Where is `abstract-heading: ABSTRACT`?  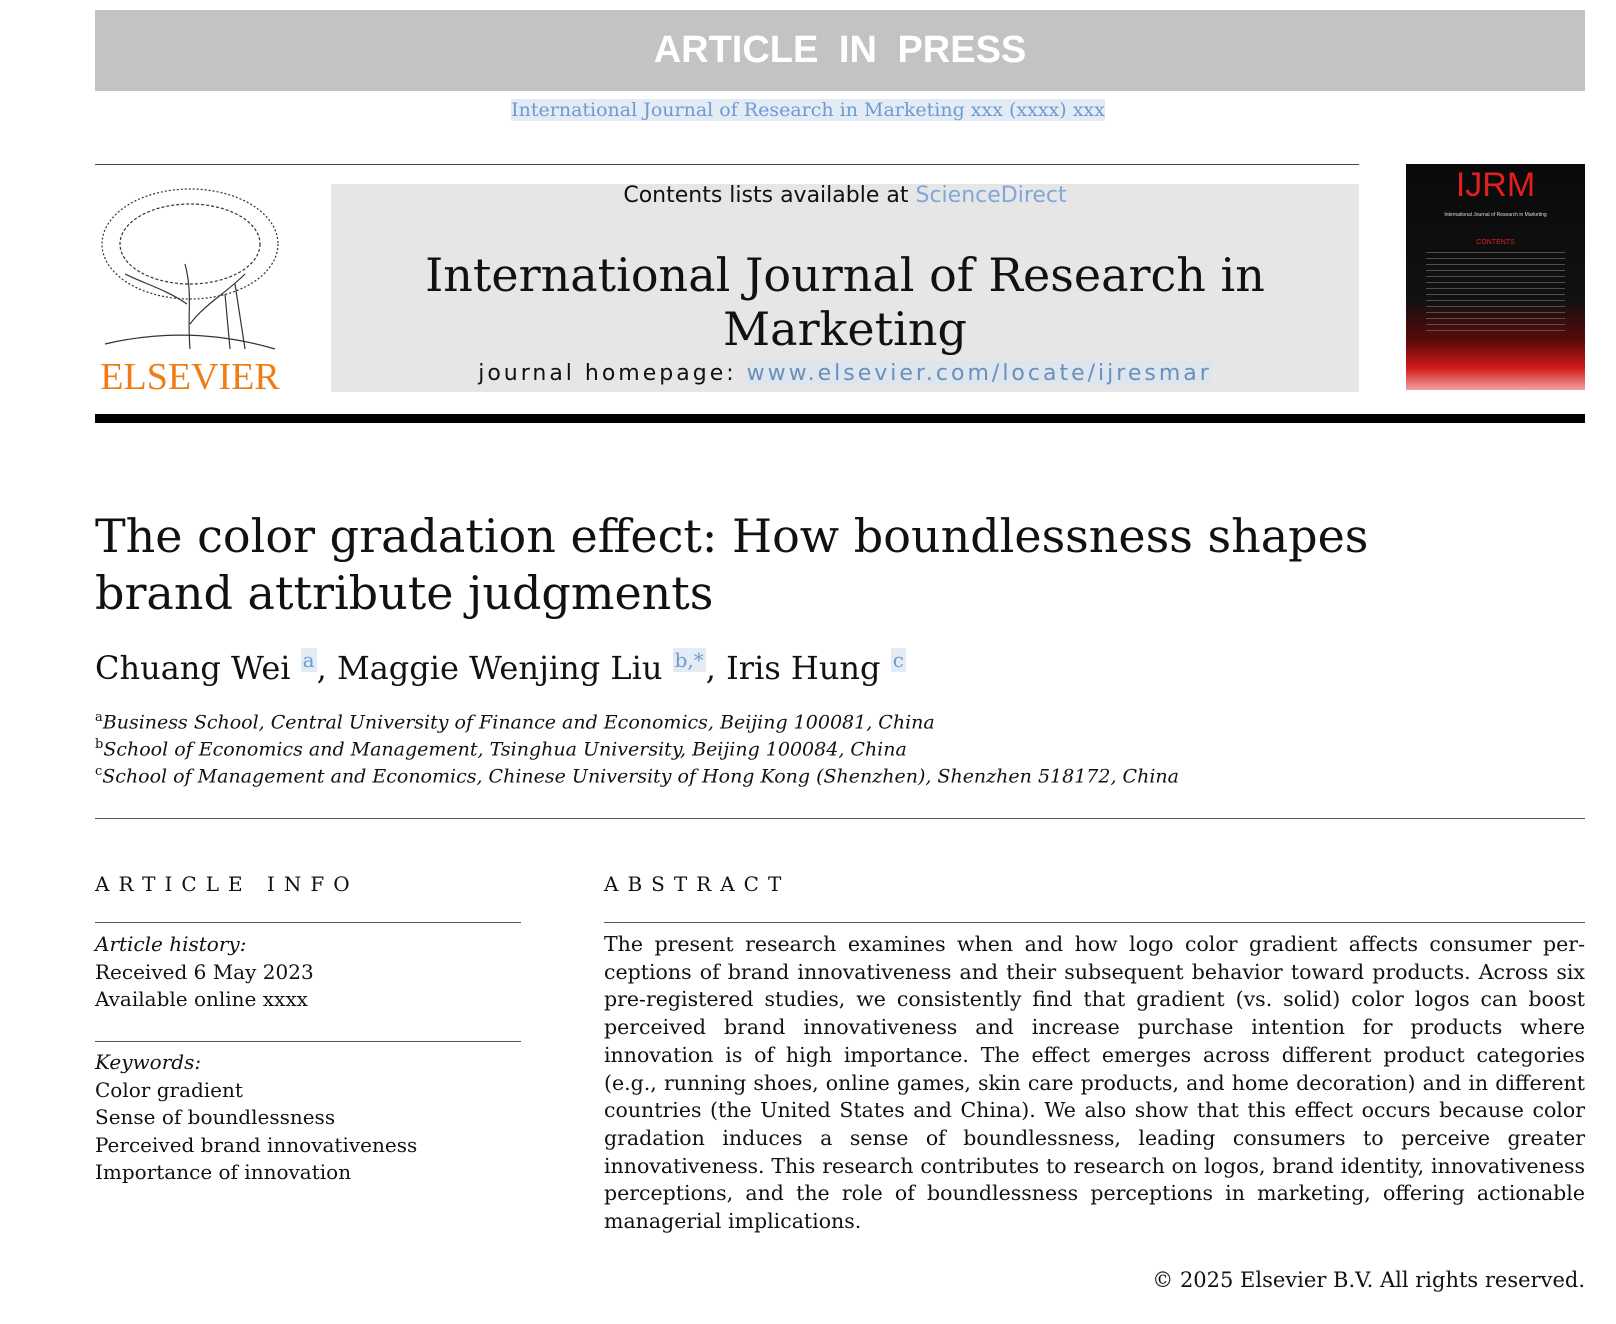 abstract-heading: ABSTRACT is located at coordinates (697, 884).